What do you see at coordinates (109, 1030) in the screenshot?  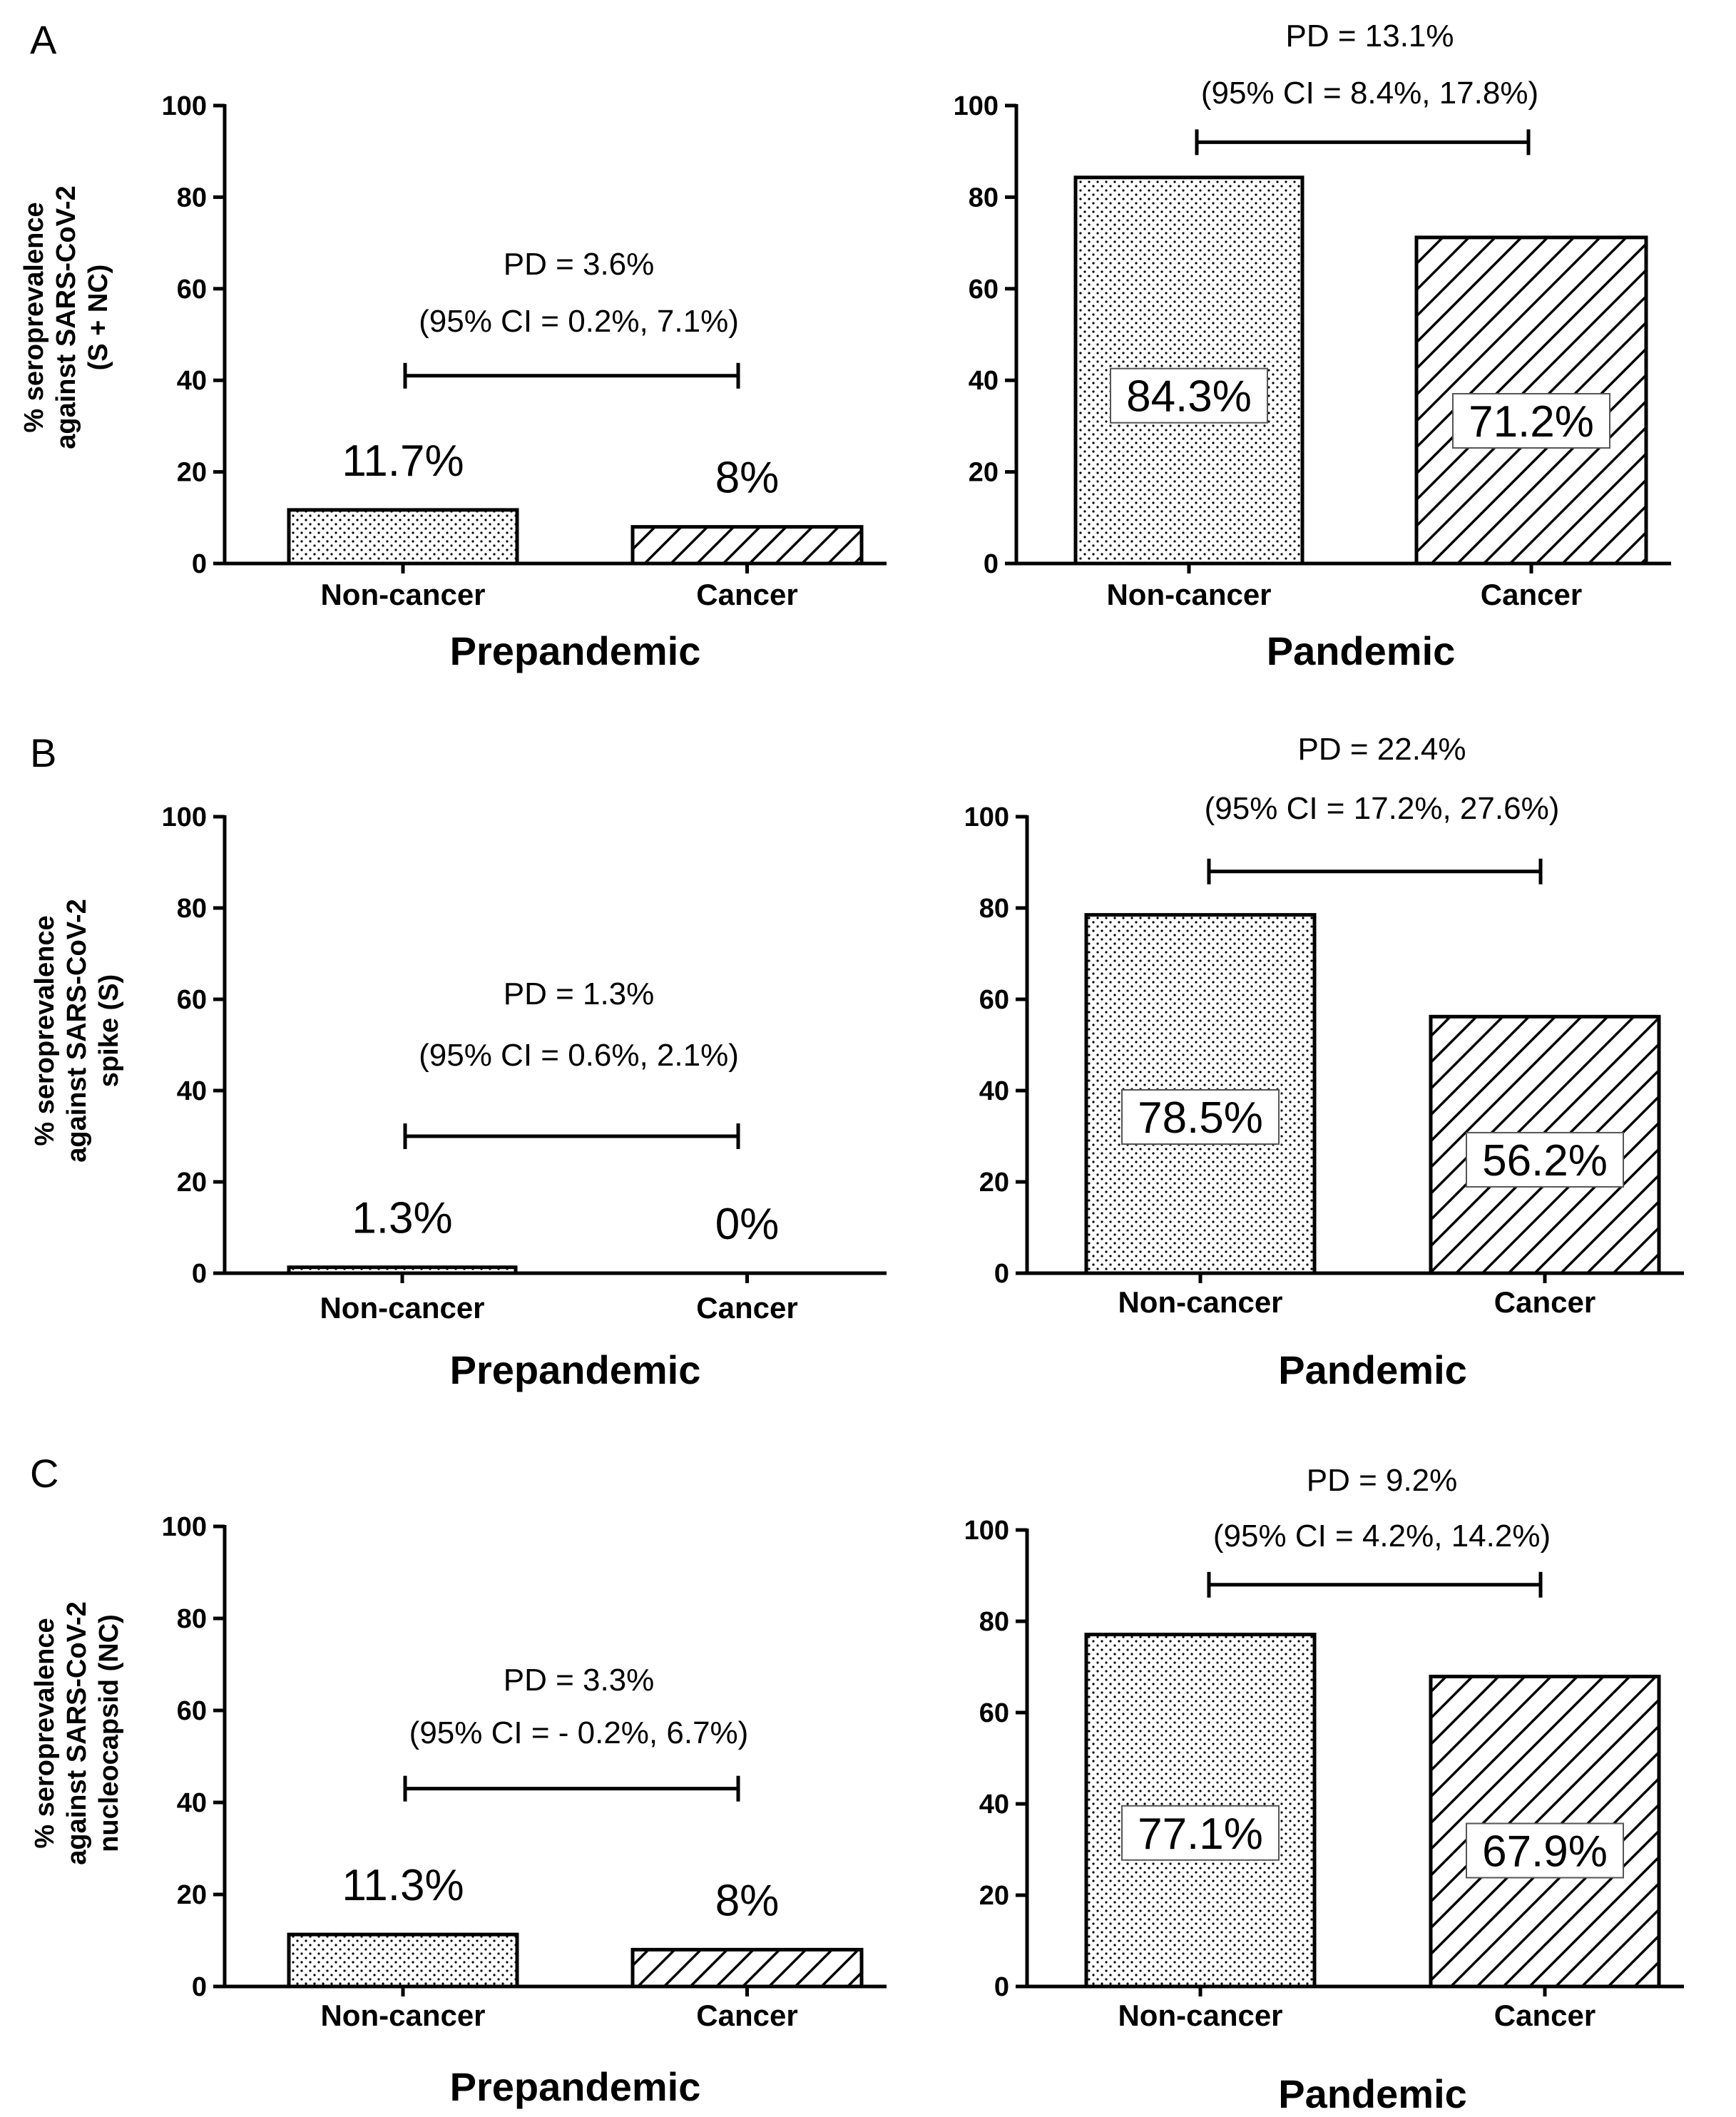 I see `y-axis-title-line: spike (S)` at bounding box center [109, 1030].